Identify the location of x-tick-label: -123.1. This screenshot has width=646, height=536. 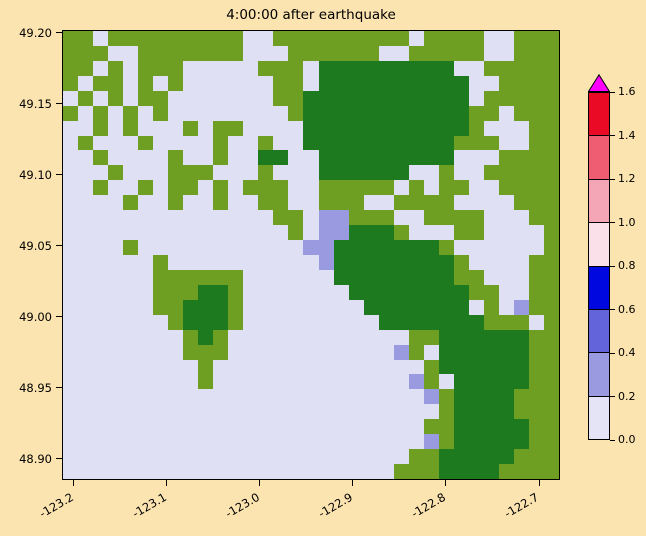
(149, 505).